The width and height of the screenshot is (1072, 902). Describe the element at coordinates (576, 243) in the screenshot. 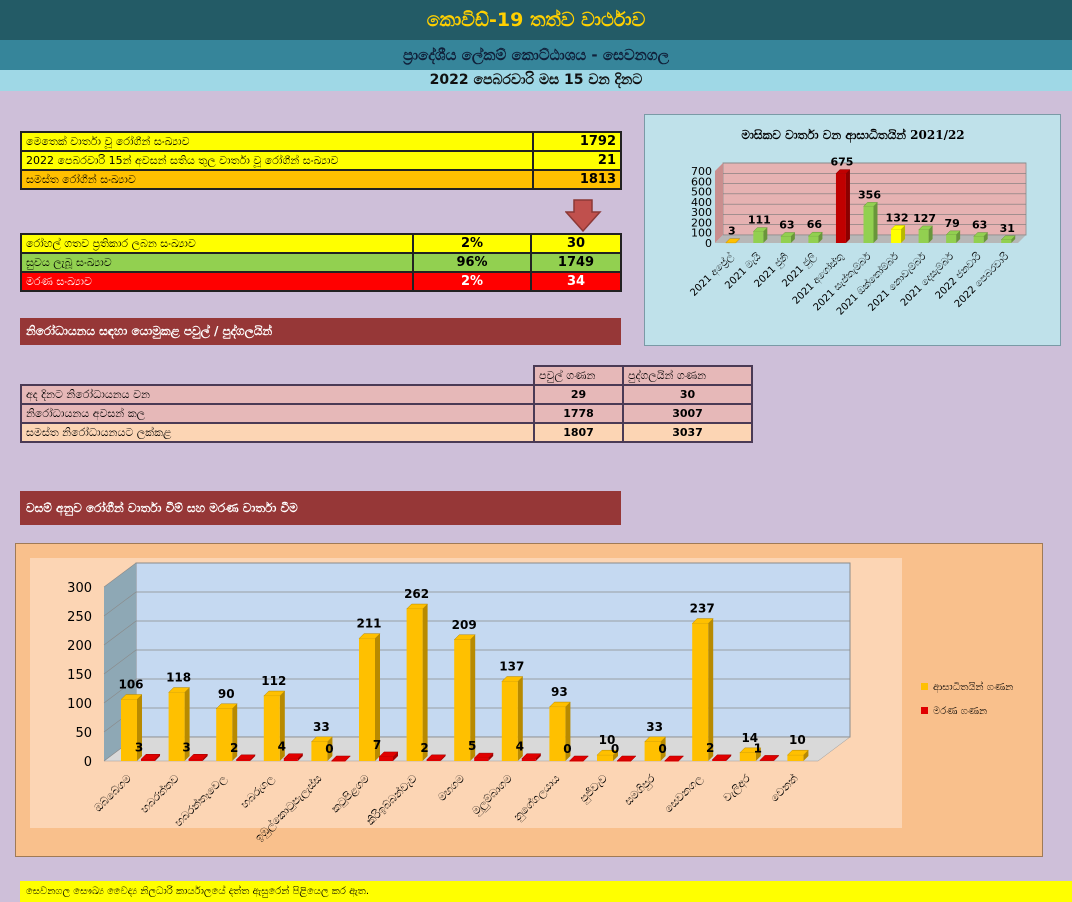

I see `status-value: 30` at that location.